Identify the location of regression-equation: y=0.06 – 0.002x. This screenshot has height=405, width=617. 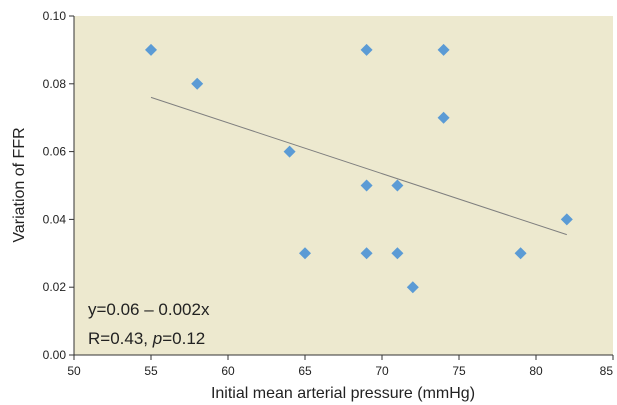
(149, 309).